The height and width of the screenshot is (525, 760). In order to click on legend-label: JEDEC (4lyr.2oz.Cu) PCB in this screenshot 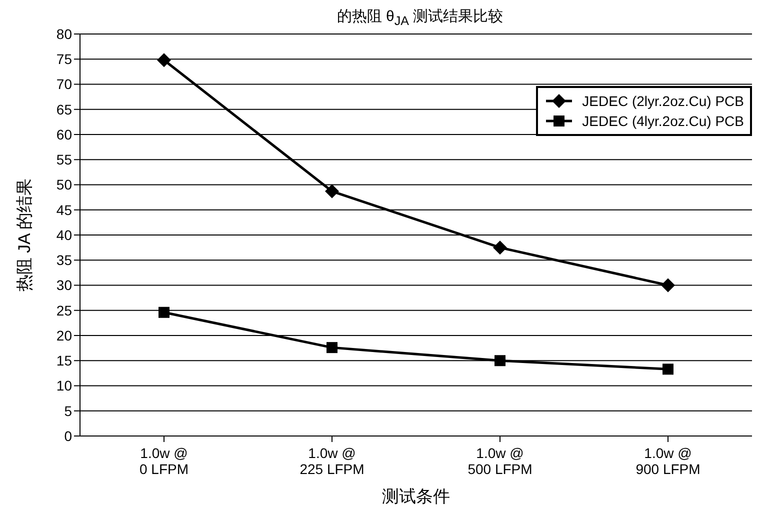, I will do `click(663, 121)`.